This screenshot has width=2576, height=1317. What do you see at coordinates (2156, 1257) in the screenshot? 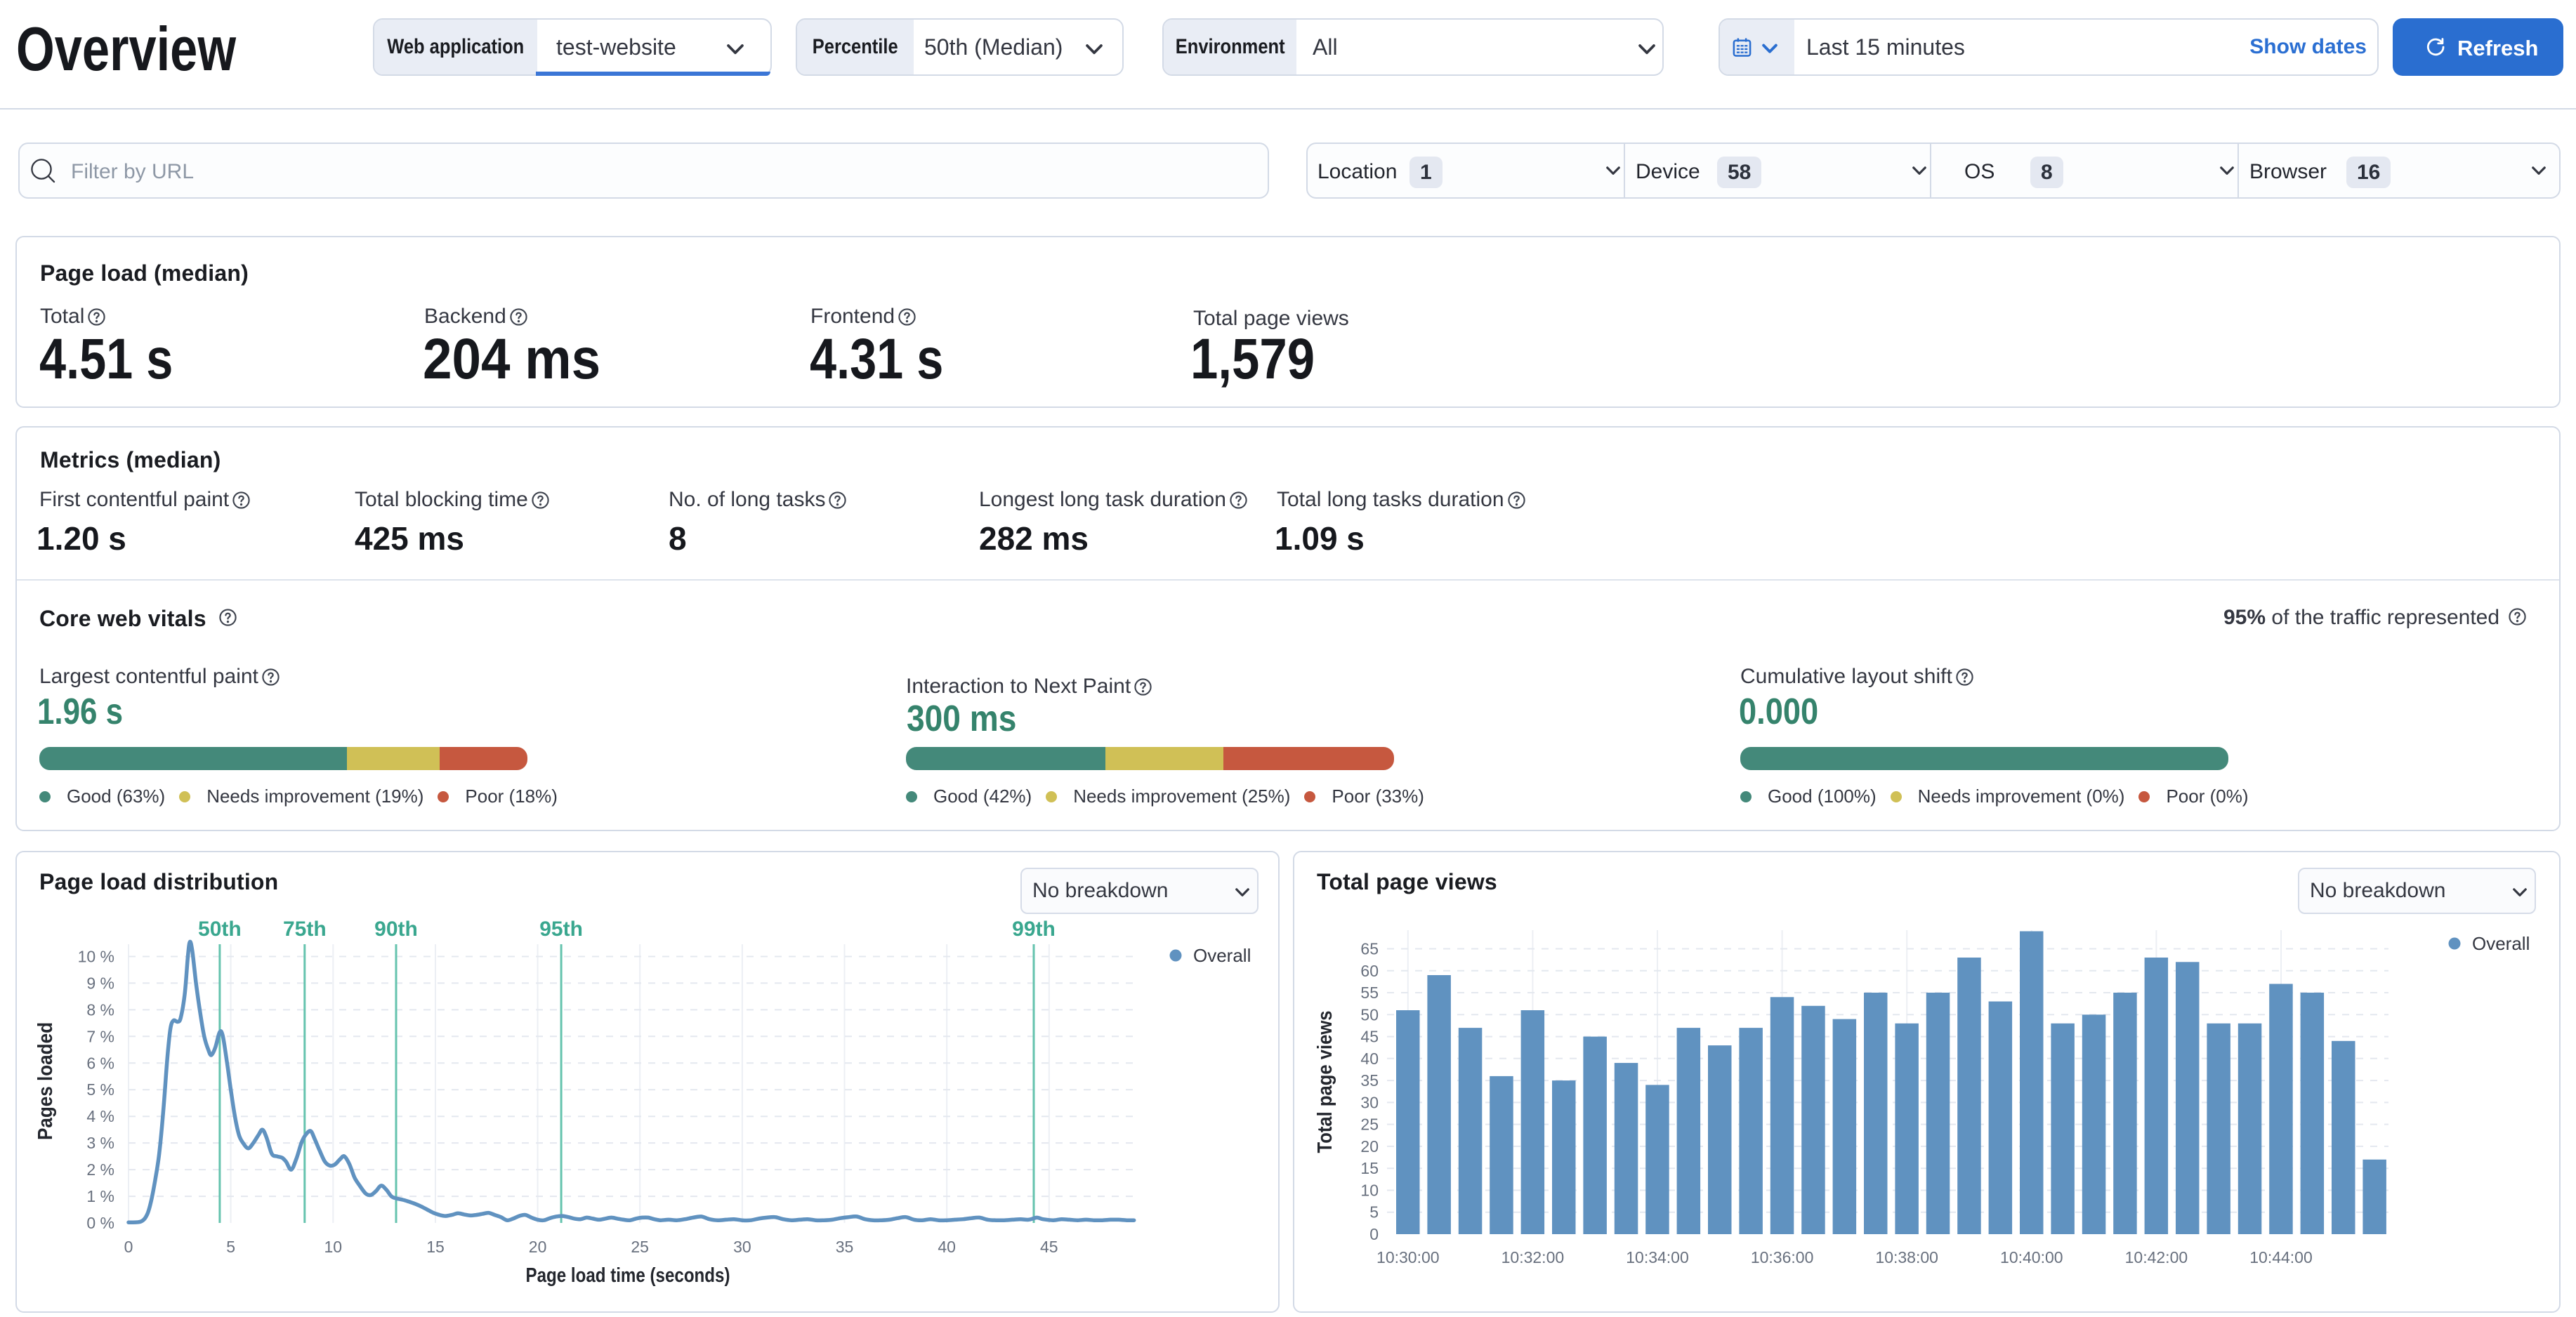
I see `svg-text: 10:42:00` at bounding box center [2156, 1257].